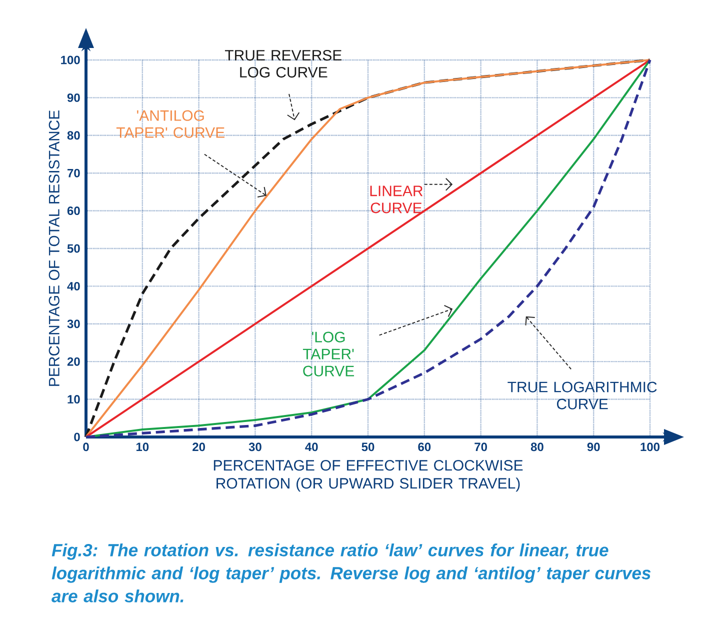 This screenshot has width=709, height=628. What do you see at coordinates (170, 124) in the screenshot?
I see `text: 'ANTILOG TAPER' CURVE` at bounding box center [170, 124].